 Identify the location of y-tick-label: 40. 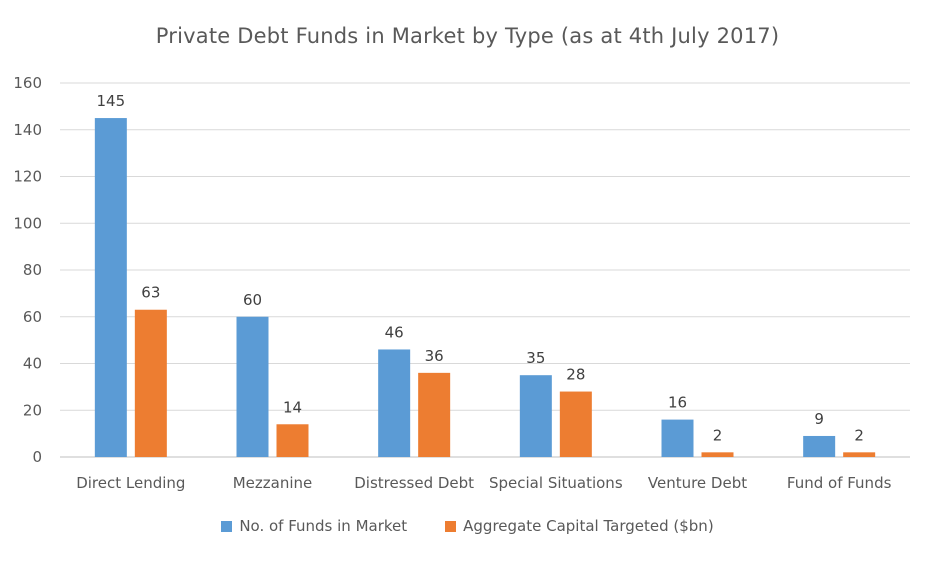
(32, 364).